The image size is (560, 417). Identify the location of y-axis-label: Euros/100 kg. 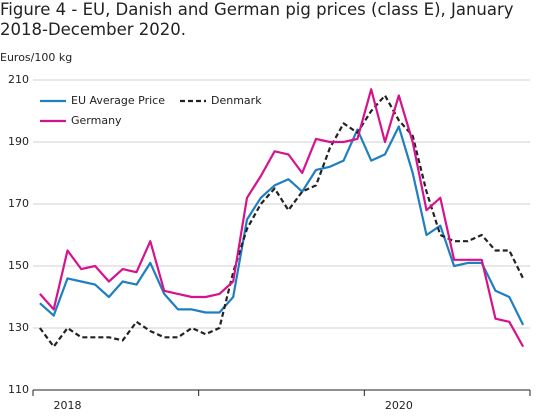
(36, 57).